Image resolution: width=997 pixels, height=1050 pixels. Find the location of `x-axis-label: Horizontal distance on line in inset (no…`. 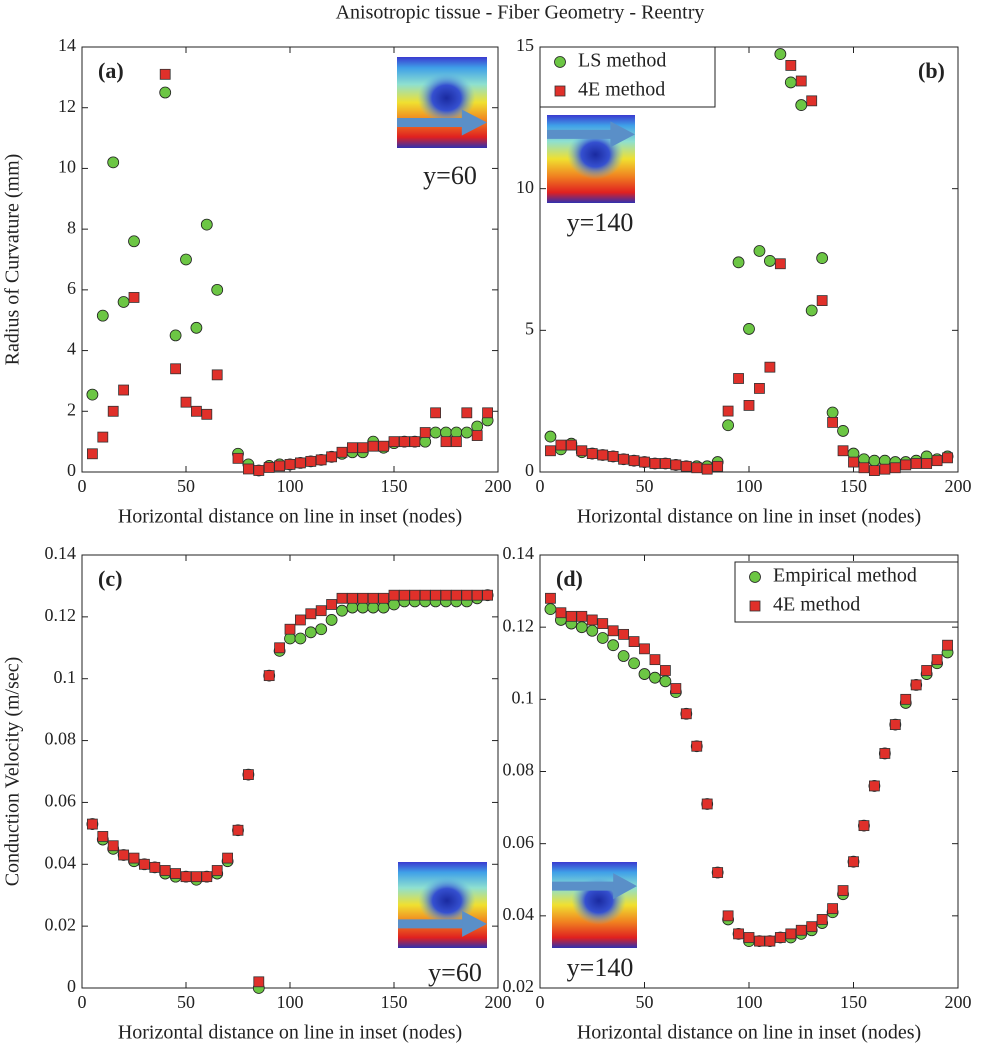

x-axis-label: Horizontal distance on line in inset (no… is located at coordinates (290, 517).